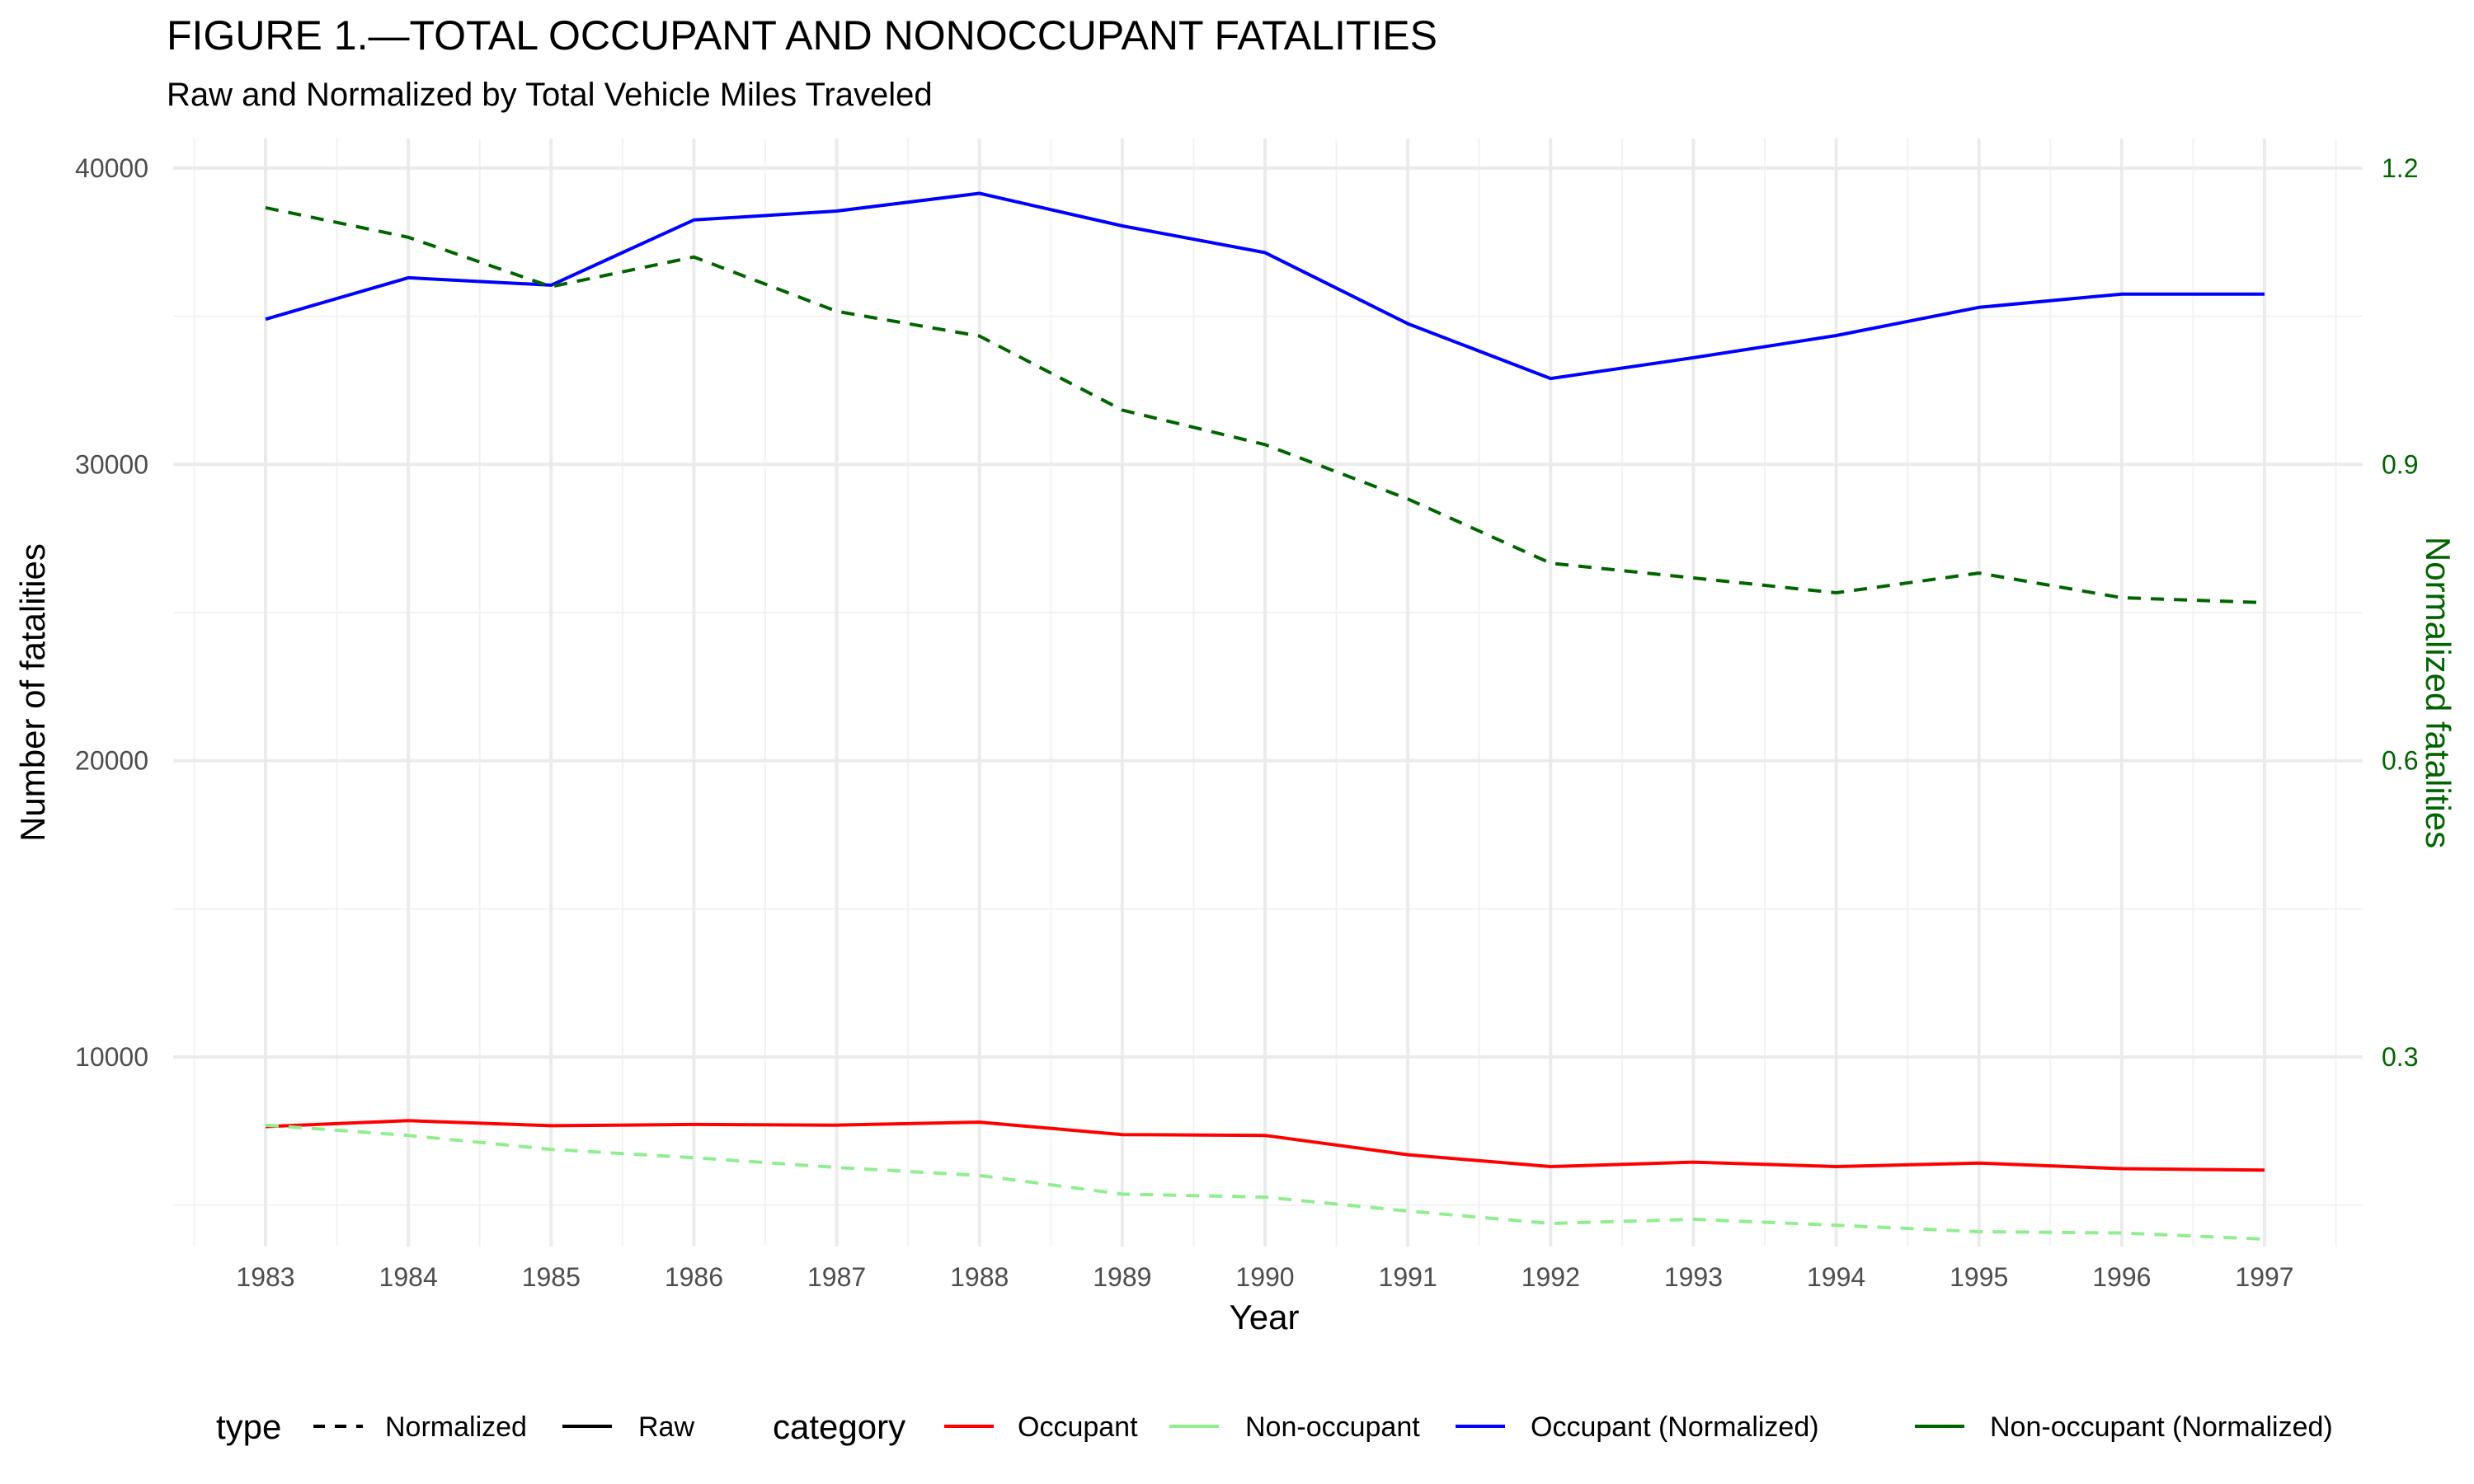 Image resolution: width=2474 pixels, height=1484 pixels. What do you see at coordinates (1265, 1145) in the screenshot?
I see `series-line-occupant` at bounding box center [1265, 1145].